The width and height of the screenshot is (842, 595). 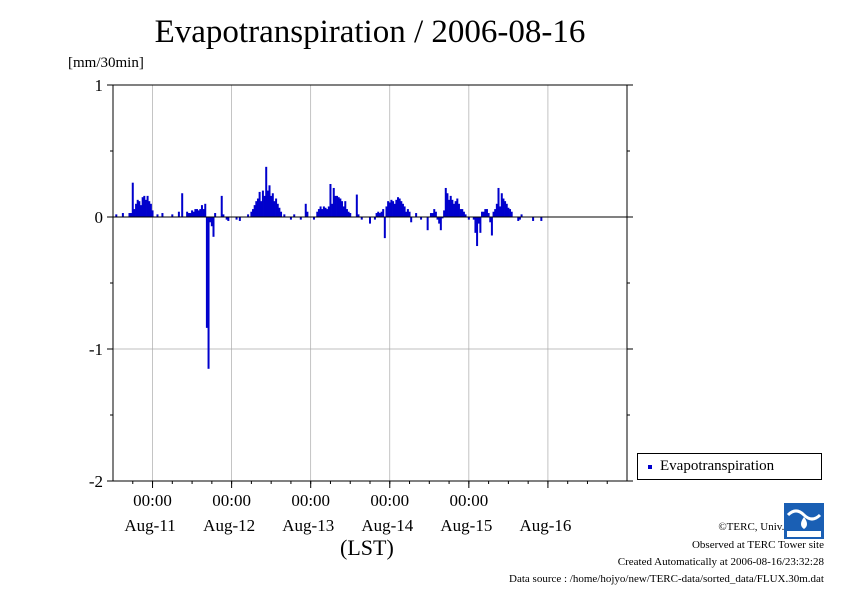 What do you see at coordinates (106, 63) in the screenshot?
I see `y-axis-label: [mm/30min]` at bounding box center [106, 63].